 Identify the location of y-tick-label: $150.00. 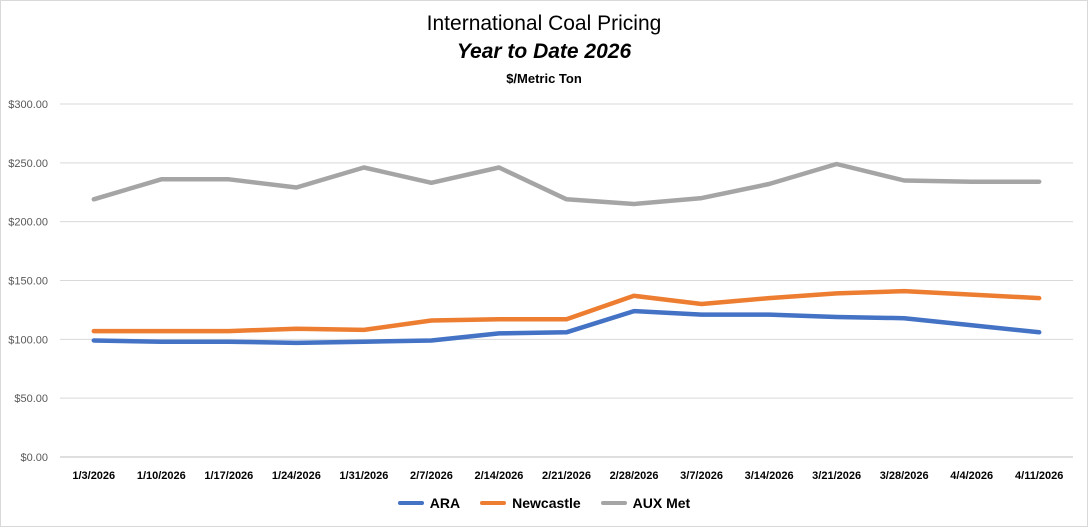
(28, 282).